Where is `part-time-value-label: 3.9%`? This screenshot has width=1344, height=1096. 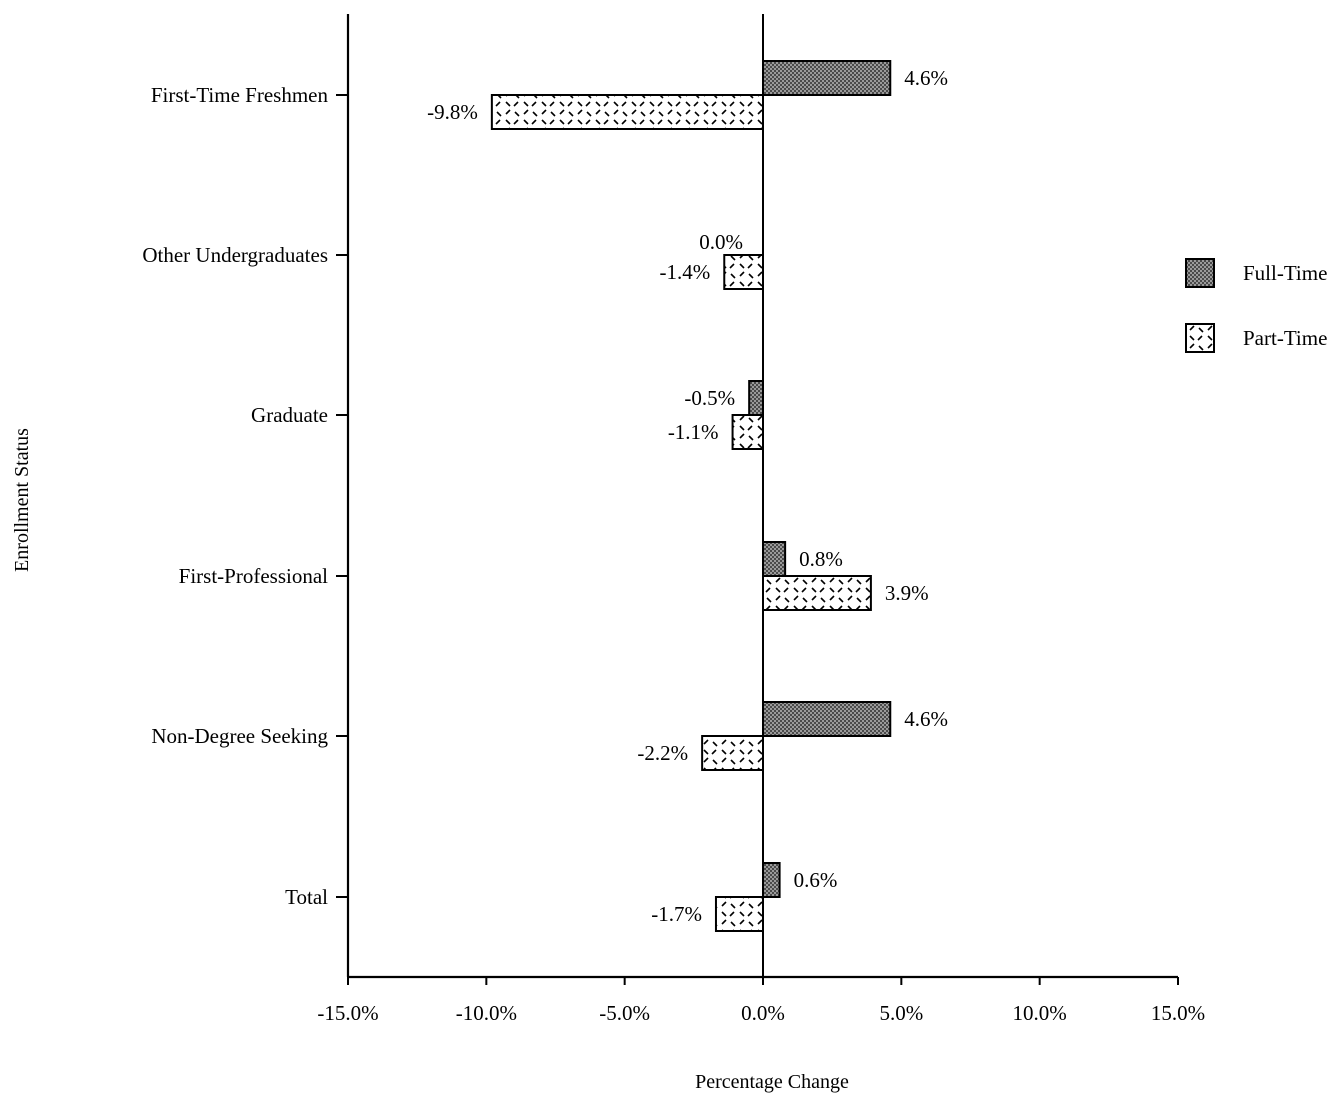 part-time-value-label: 3.9% is located at coordinates (907, 593).